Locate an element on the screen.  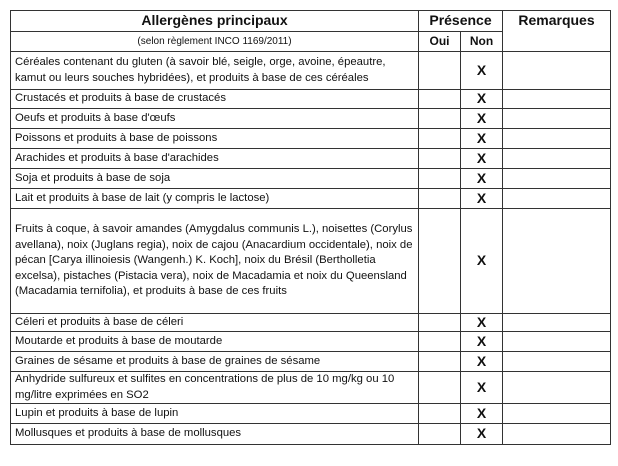
allergen-label: Arachides et produits à base d'arachides is located at coordinates (214, 158).